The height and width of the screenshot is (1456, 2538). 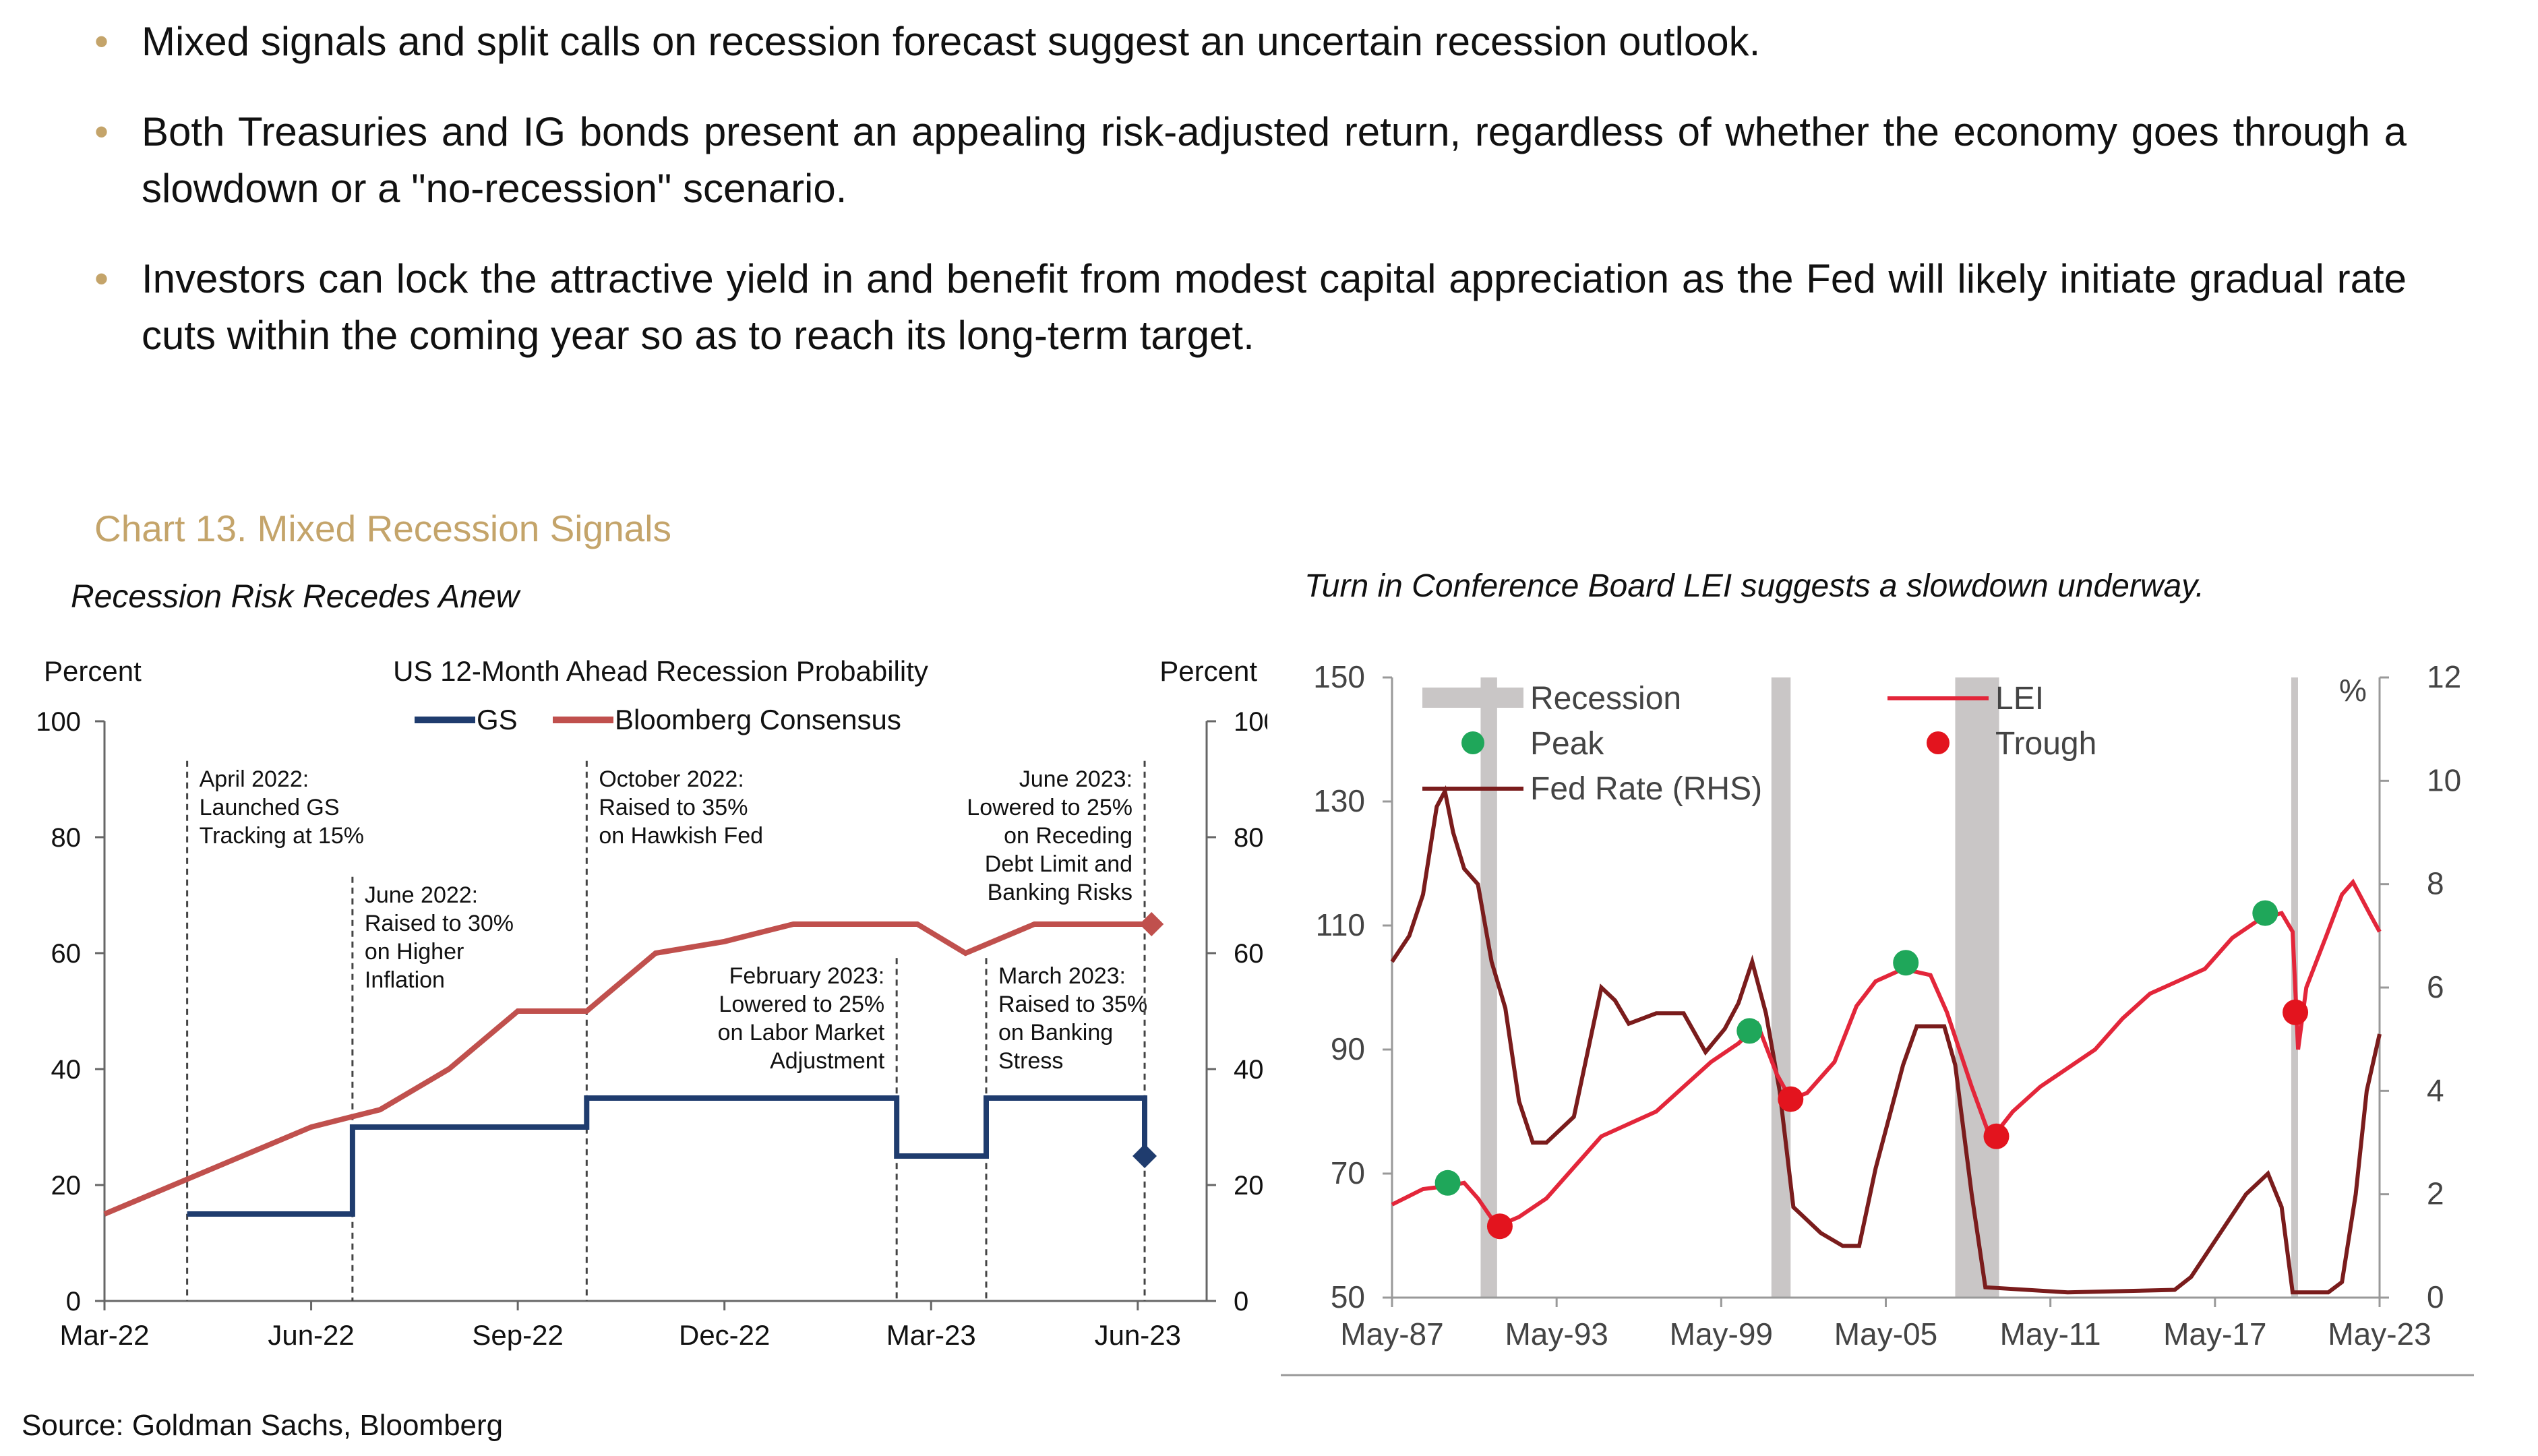 I want to click on legend-swatch-recession, so click(x=1472, y=698).